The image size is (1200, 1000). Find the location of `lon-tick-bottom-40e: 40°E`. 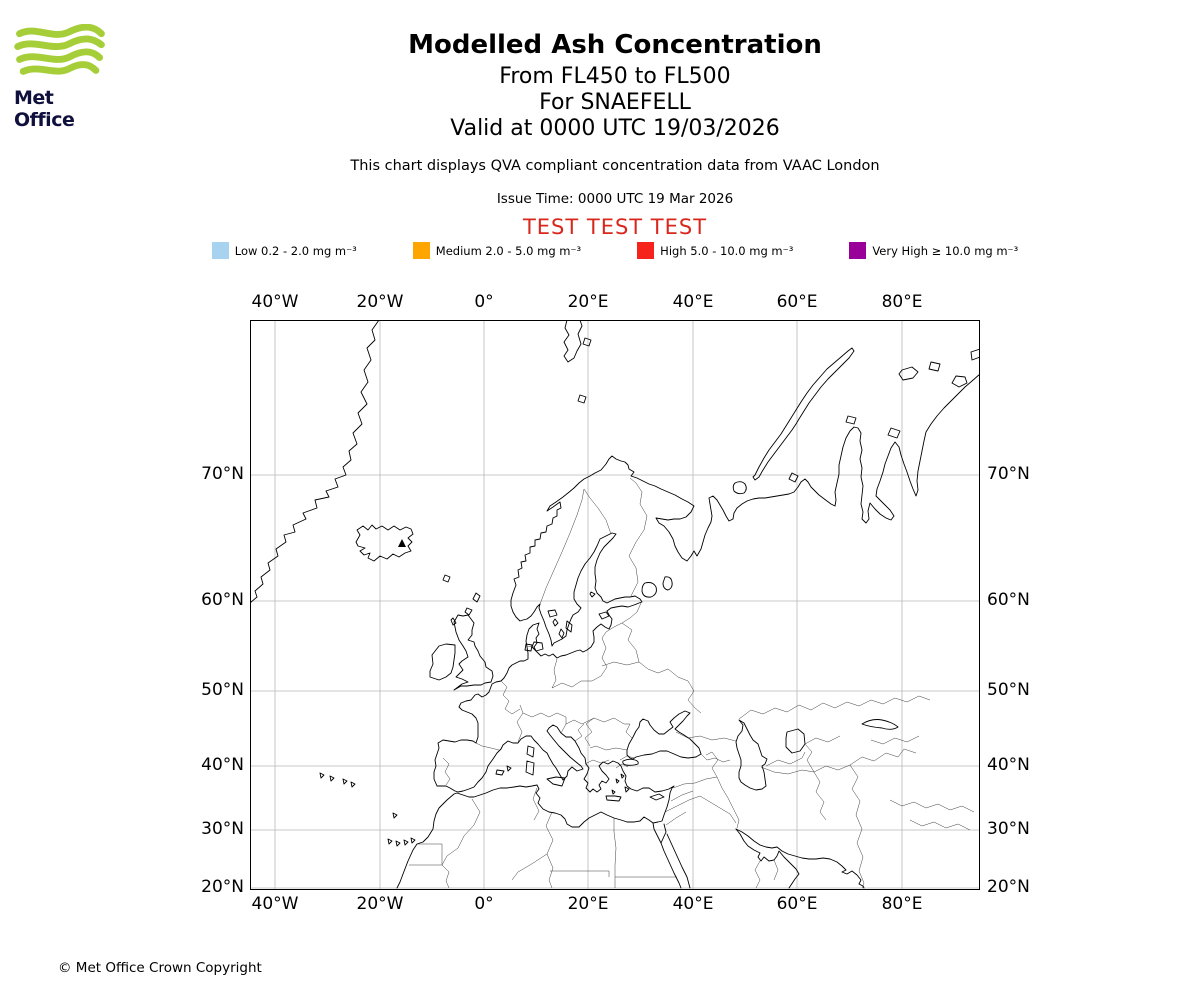

lon-tick-bottom-40e: 40°E is located at coordinates (693, 904).